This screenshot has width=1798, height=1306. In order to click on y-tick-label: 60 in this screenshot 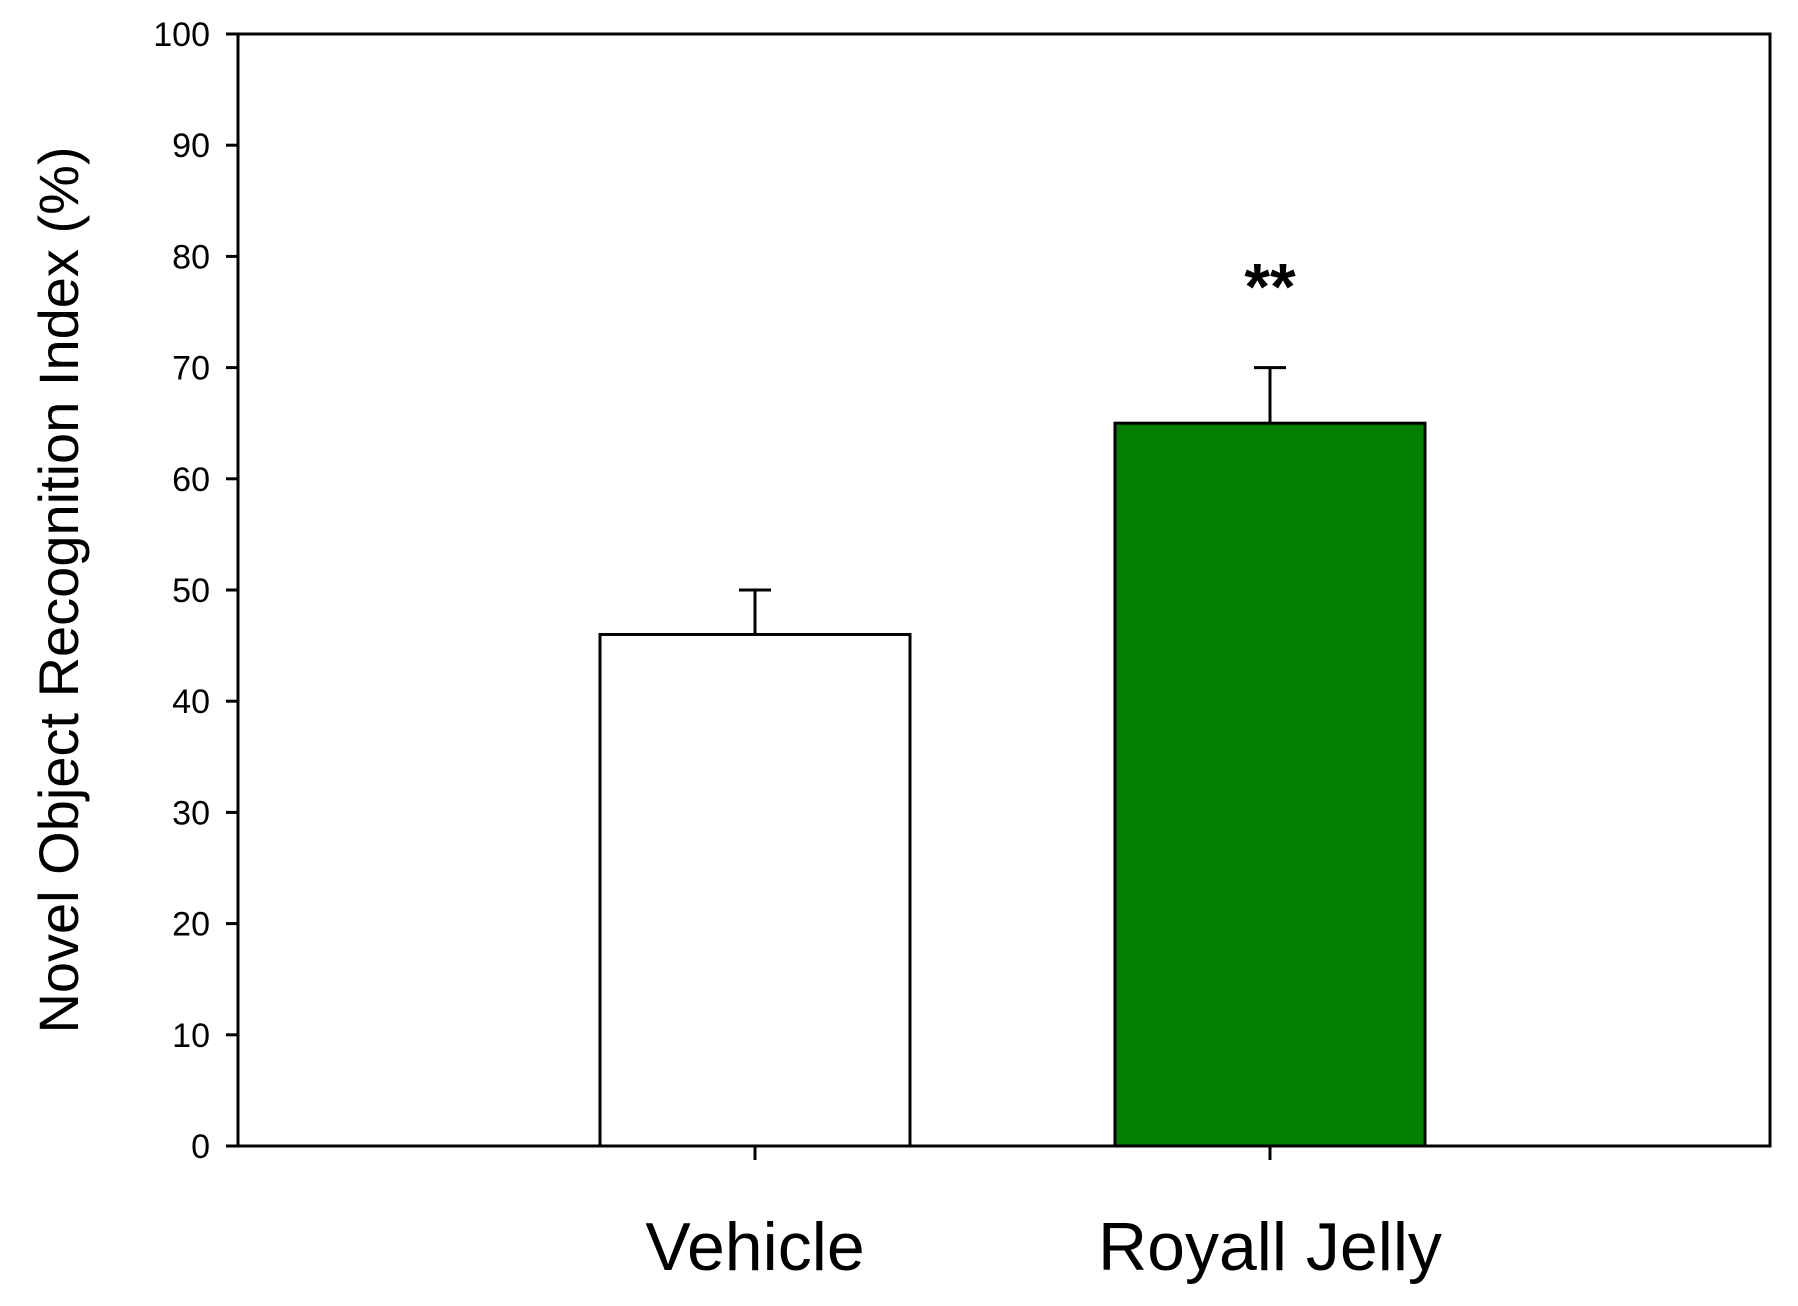, I will do `click(191, 480)`.